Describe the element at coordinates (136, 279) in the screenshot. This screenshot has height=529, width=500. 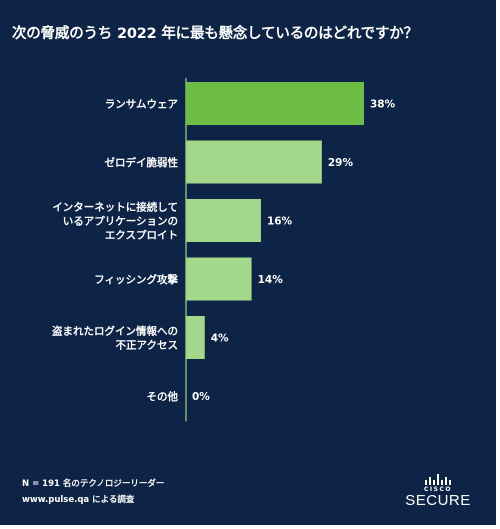
I see `category-label-3-0: フィッシング攻撃` at that location.